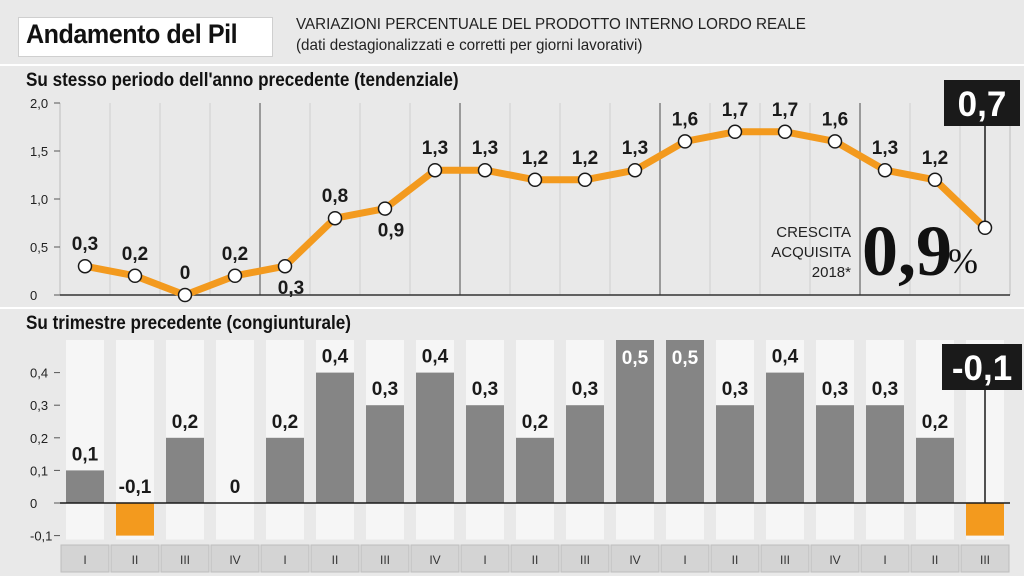 The height and width of the screenshot is (576, 1024). I want to click on top-divider, so click(512, 65).